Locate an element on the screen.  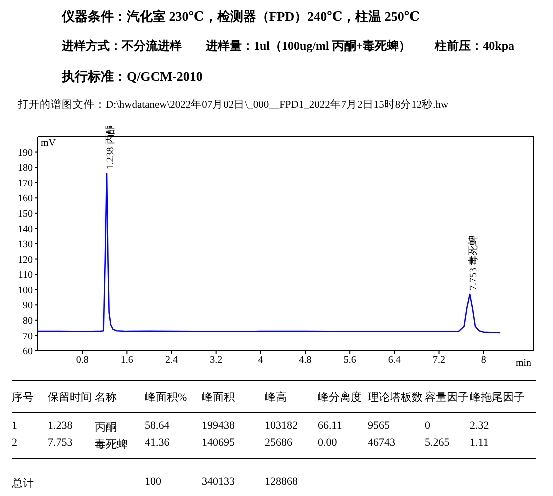
text: 容量因子 is located at coordinates (447, 397).